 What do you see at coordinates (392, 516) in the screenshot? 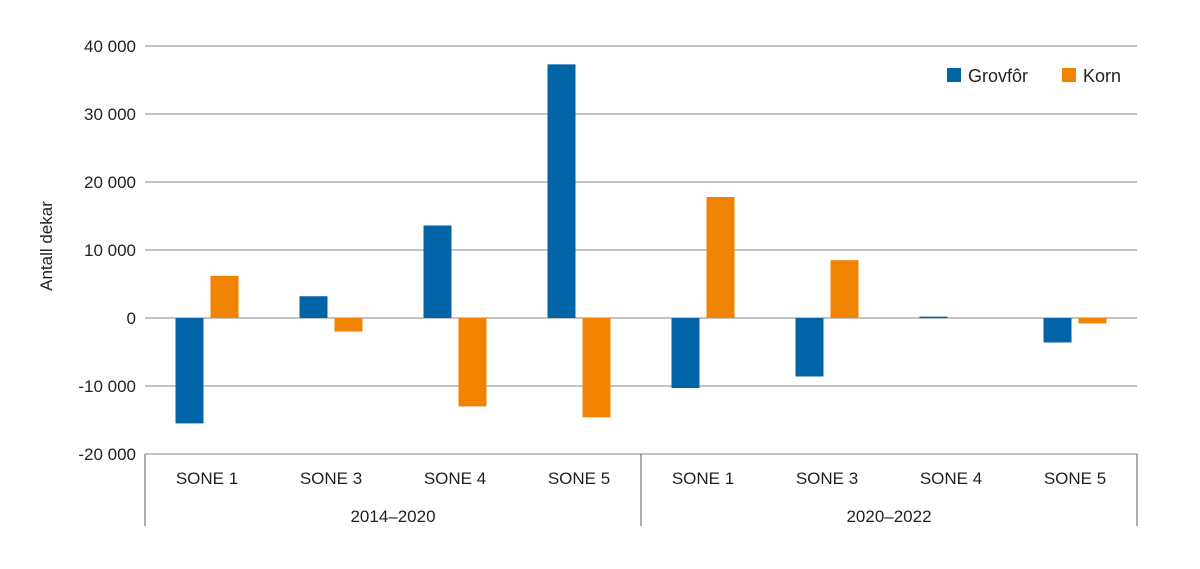
I see `group-label: 2014–2020` at bounding box center [392, 516].